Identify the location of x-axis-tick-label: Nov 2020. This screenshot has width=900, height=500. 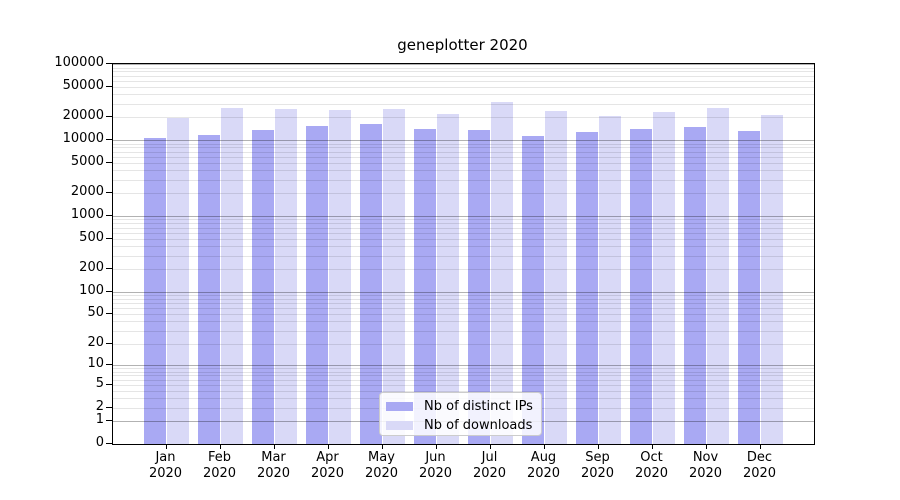
(705, 465).